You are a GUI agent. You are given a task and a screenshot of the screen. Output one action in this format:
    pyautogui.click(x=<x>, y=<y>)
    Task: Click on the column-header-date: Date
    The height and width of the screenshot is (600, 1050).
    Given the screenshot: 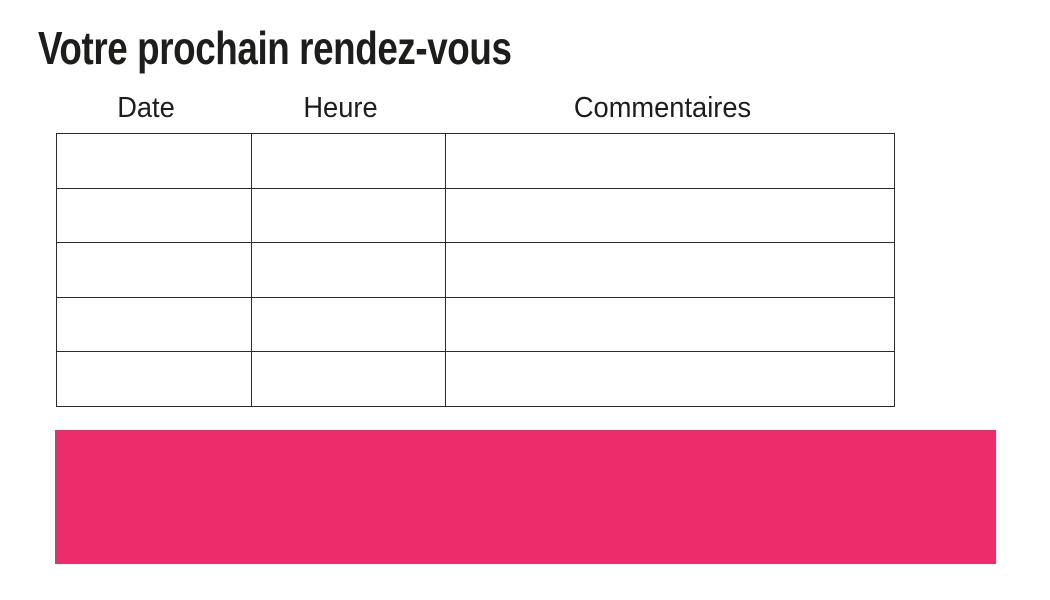 What is the action you would take?
    pyautogui.click(x=146, y=108)
    